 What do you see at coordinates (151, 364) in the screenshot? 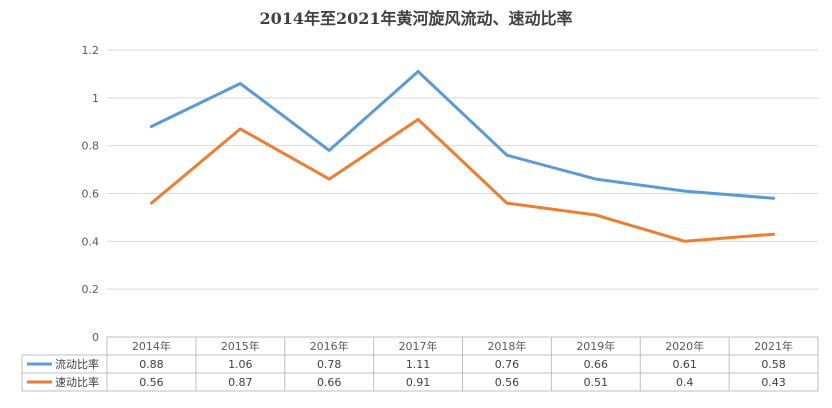
I see `data-label: 0.88` at bounding box center [151, 364].